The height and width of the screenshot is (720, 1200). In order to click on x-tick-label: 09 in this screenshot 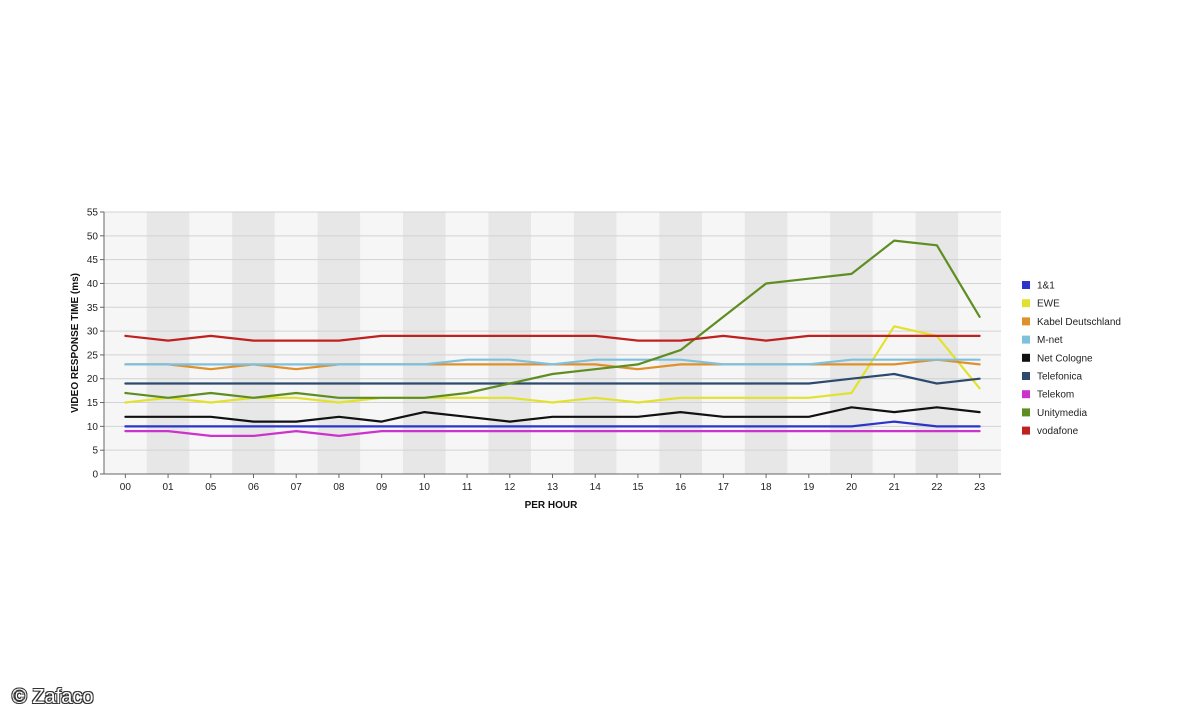, I will do `click(382, 487)`.